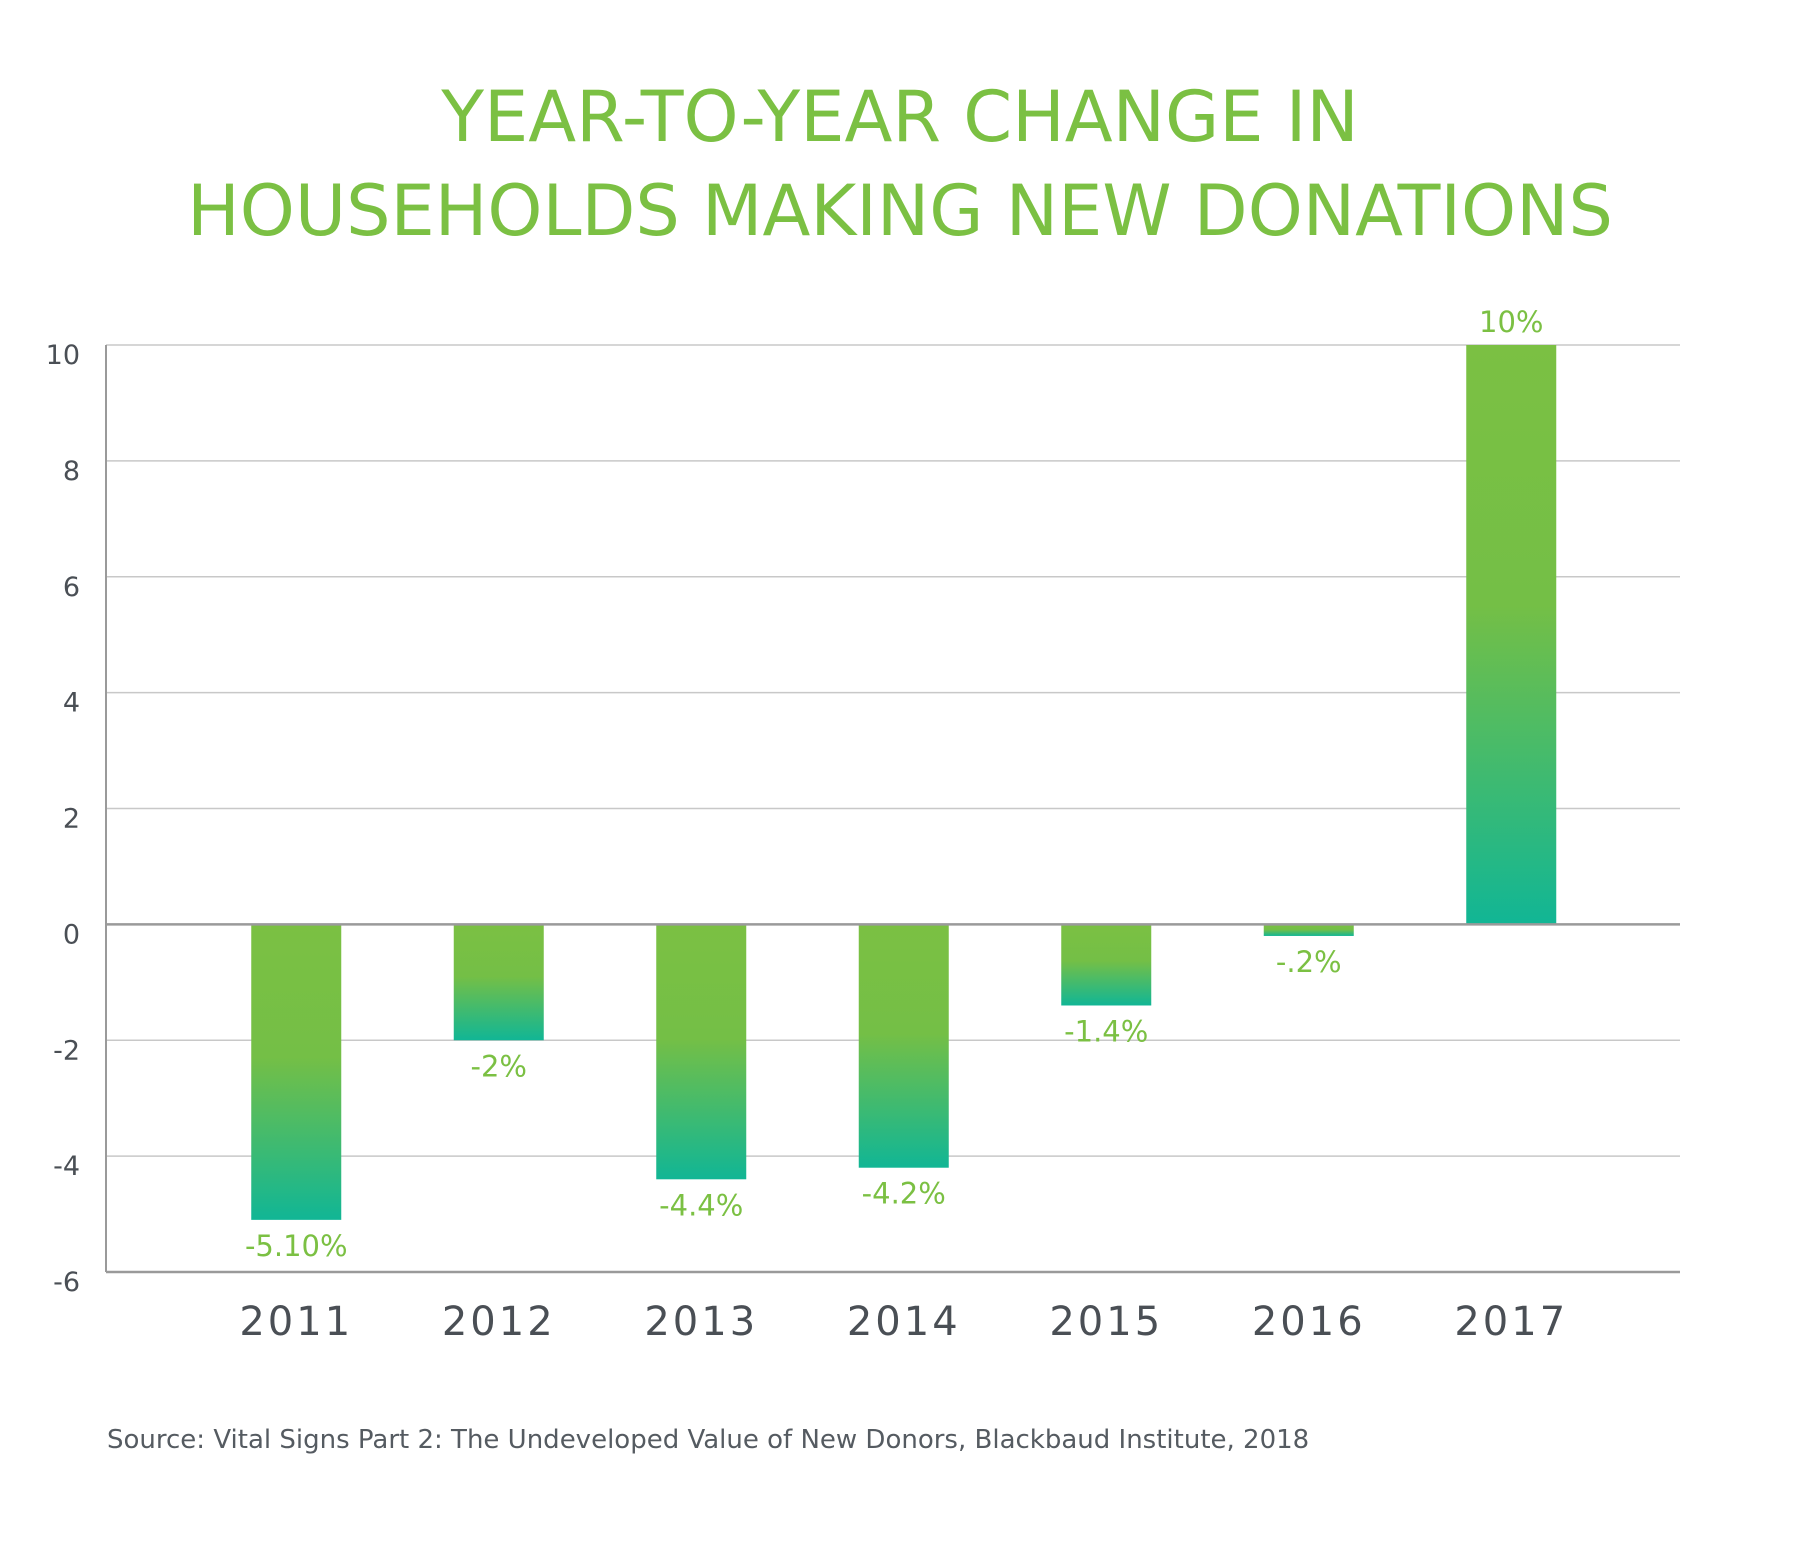 Image resolution: width=1800 pixels, height=1550 pixels. What do you see at coordinates (71, 819) in the screenshot?
I see `y-tick-label: 2` at bounding box center [71, 819].